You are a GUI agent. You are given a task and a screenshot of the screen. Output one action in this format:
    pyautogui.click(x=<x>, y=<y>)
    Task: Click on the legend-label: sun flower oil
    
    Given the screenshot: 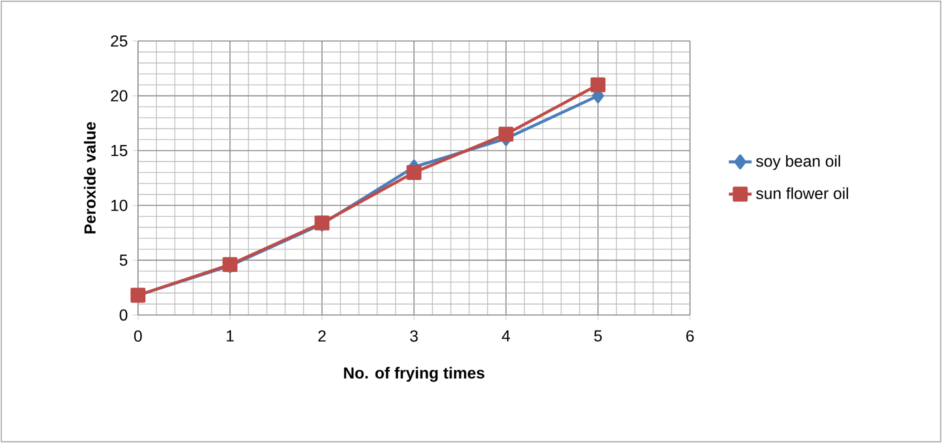 What is the action you would take?
    pyautogui.click(x=802, y=193)
    